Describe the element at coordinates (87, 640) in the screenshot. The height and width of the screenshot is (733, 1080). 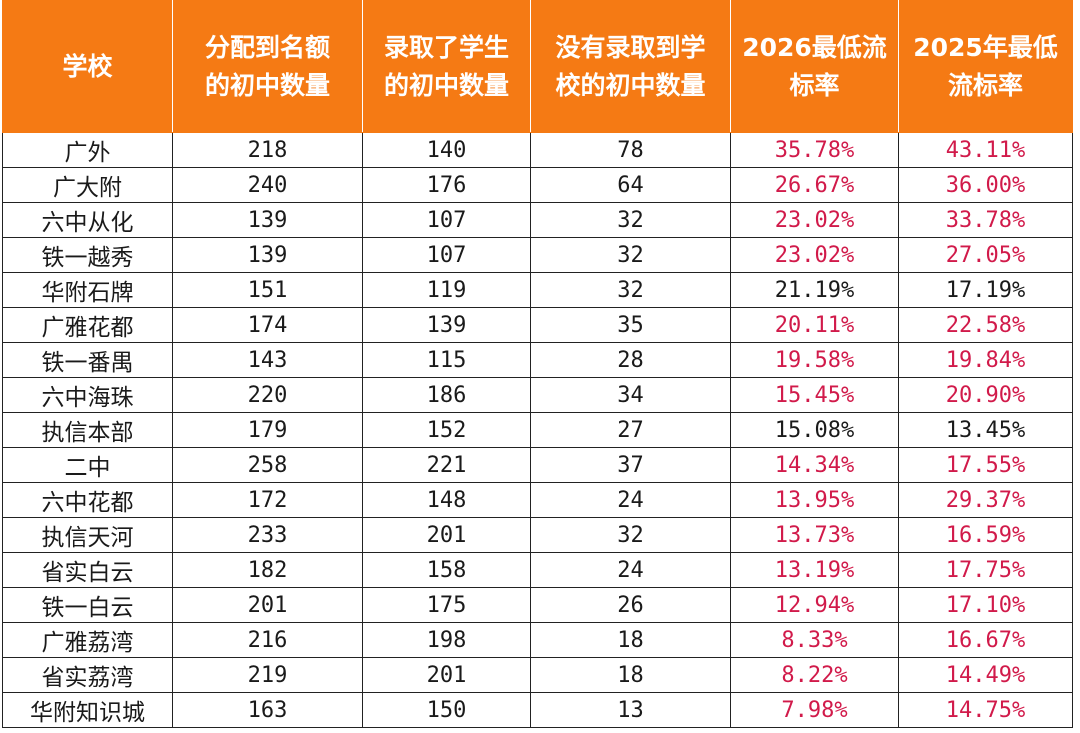
I see `cell-school: 广雅荔湾` at that location.